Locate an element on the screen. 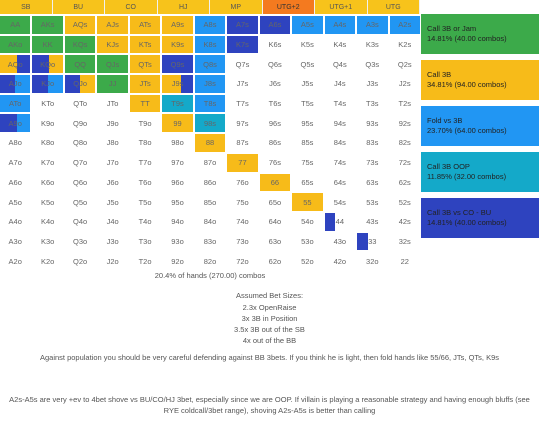 The image size is (539, 431). hand-cell-q9s: Q9s is located at coordinates (177, 64).